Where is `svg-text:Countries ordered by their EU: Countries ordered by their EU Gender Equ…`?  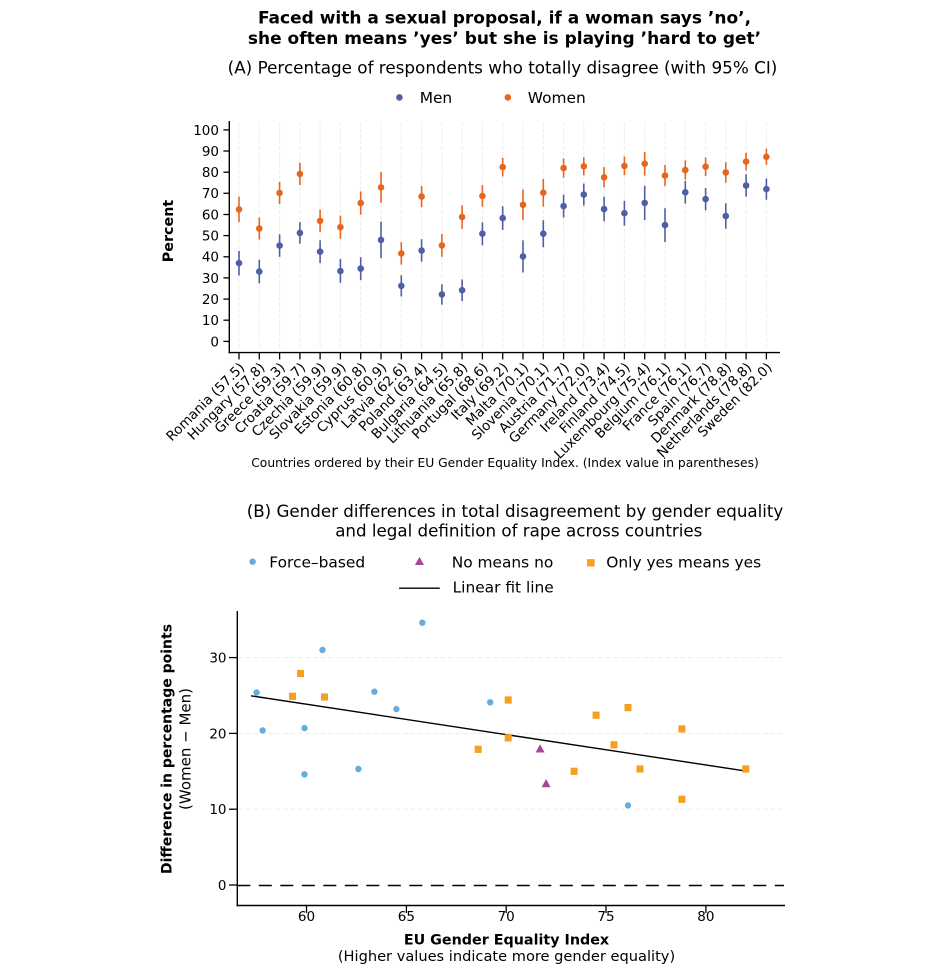
svg-text:Countries ordered by their EU: Countries ordered by their EU Gender Equ… is located at coordinates (505, 463).